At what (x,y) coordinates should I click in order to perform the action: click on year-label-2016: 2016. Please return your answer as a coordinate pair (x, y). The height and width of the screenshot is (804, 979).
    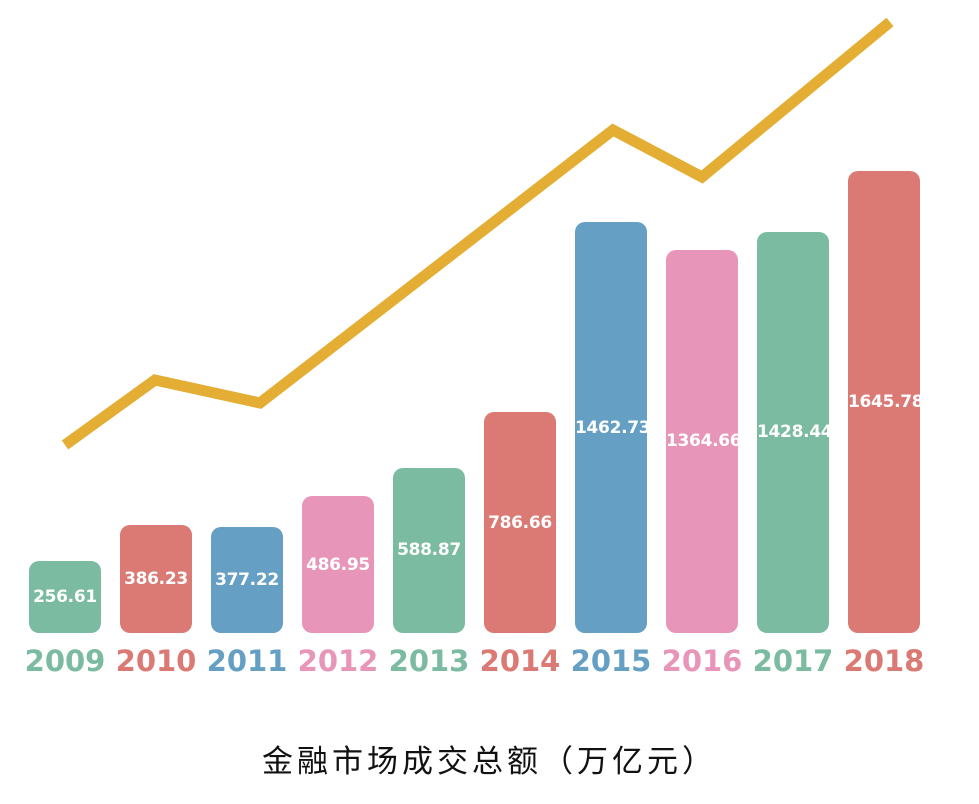
    Looking at the image, I should click on (702, 661).